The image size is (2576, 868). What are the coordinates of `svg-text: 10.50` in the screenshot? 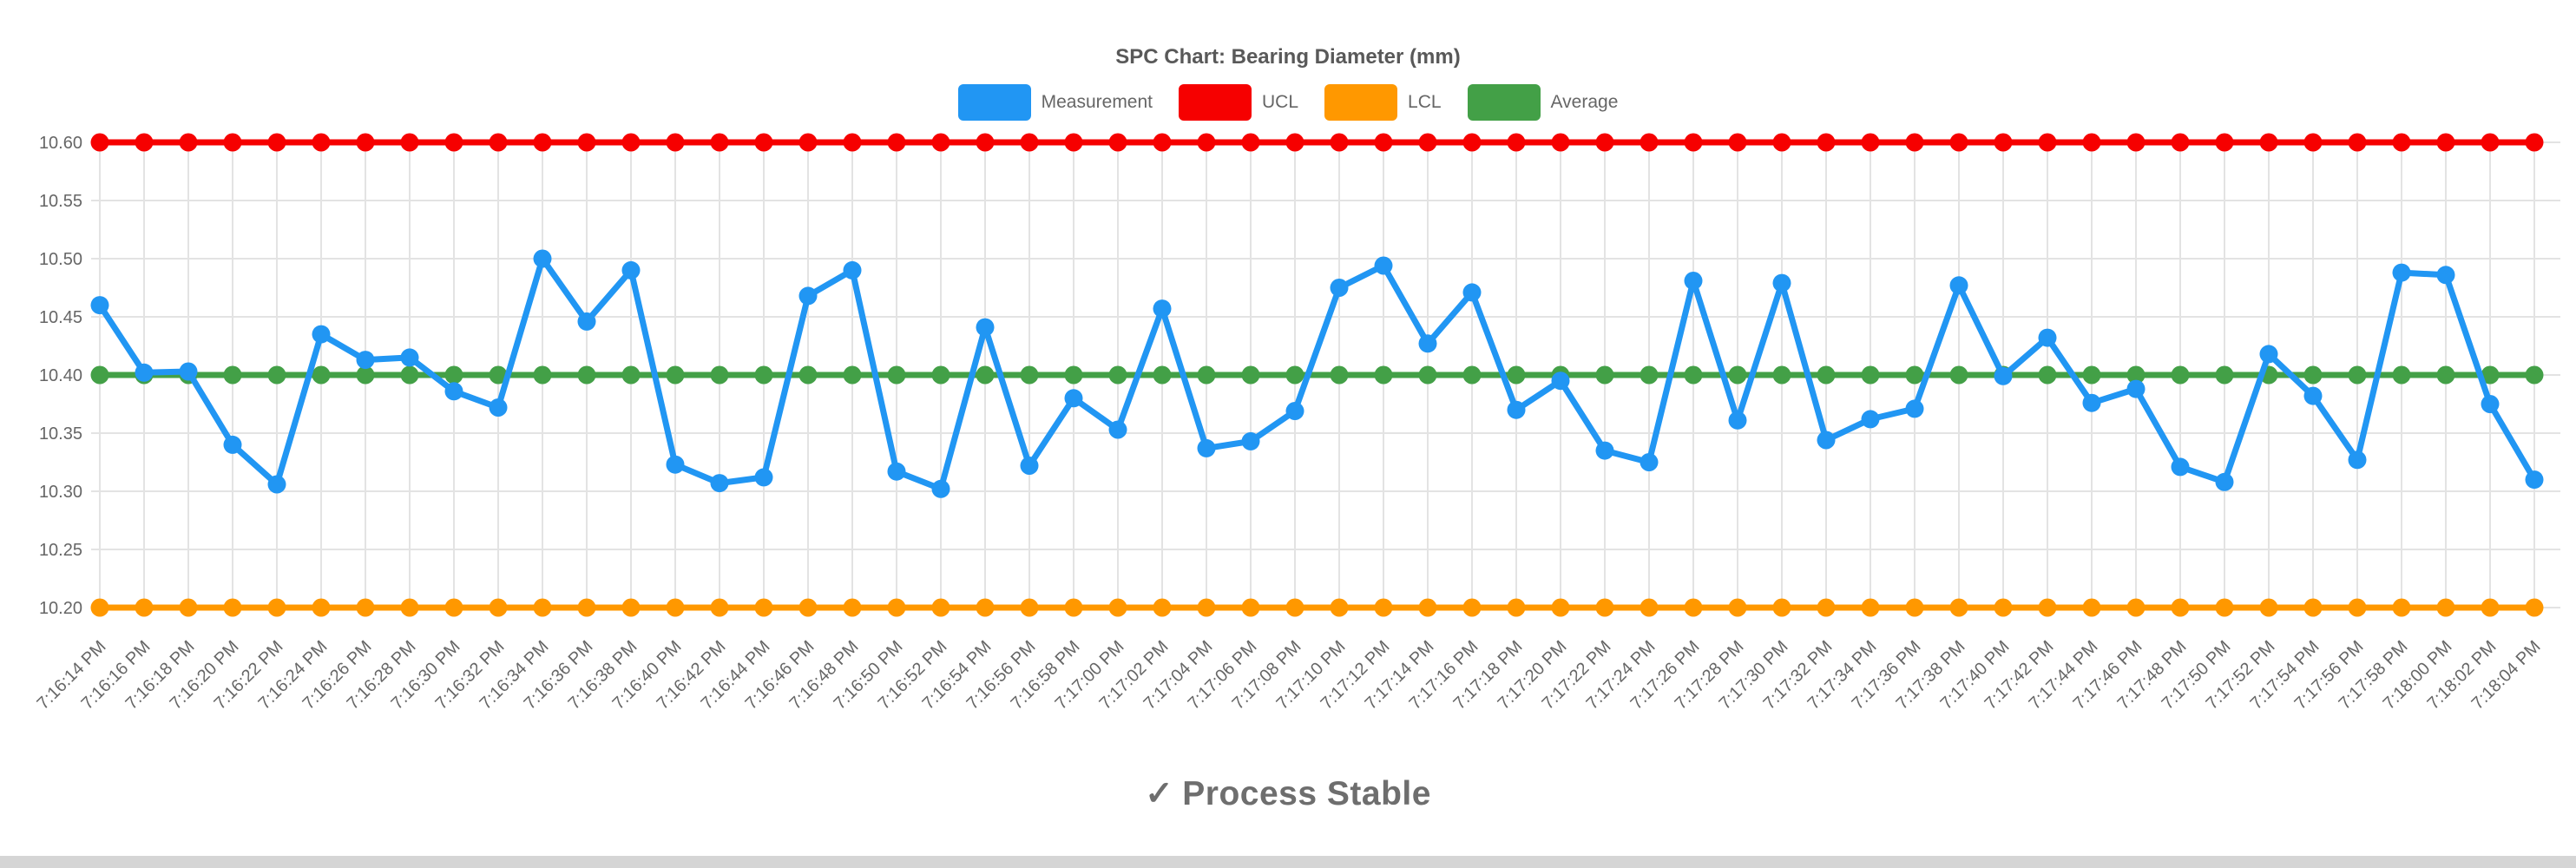 It's located at (61, 259).